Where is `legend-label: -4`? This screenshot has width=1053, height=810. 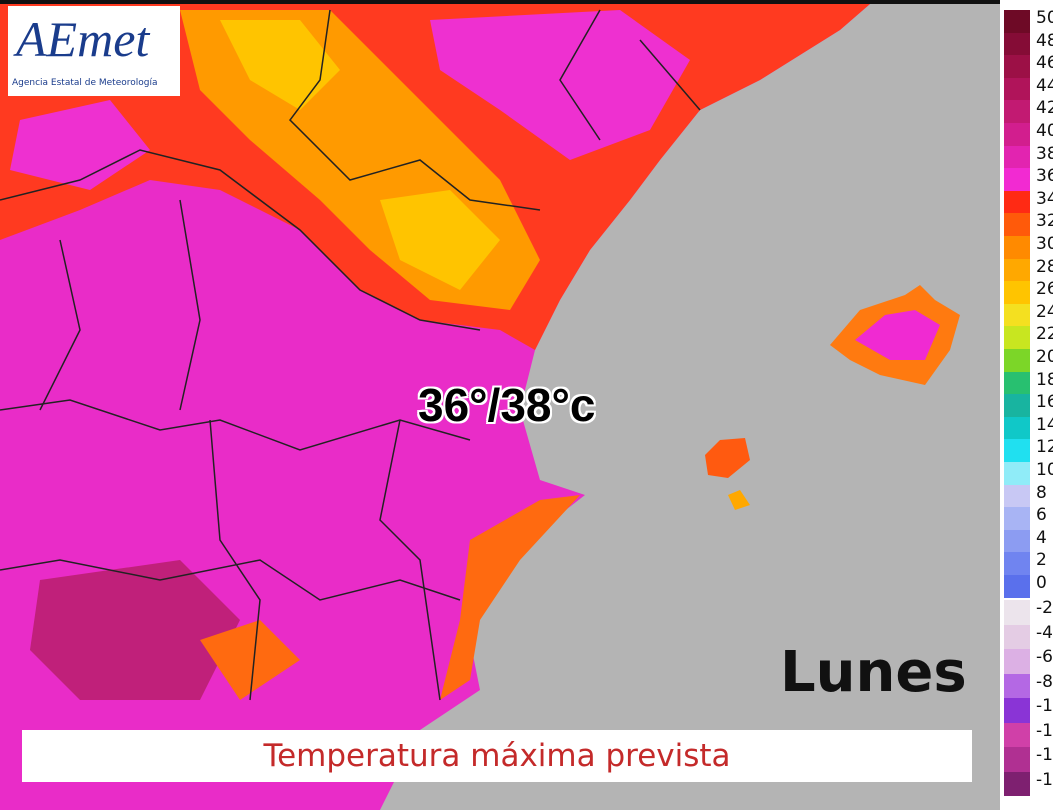 legend-label: -4 is located at coordinates (1044, 632).